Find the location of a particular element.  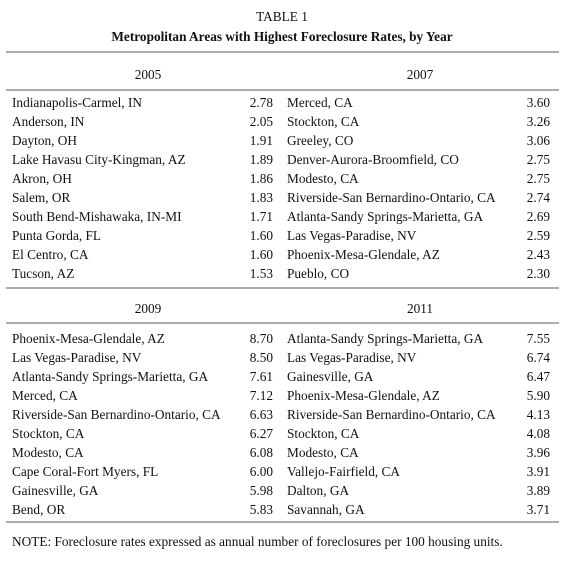

rate-value: 5.83 is located at coordinates (262, 509).